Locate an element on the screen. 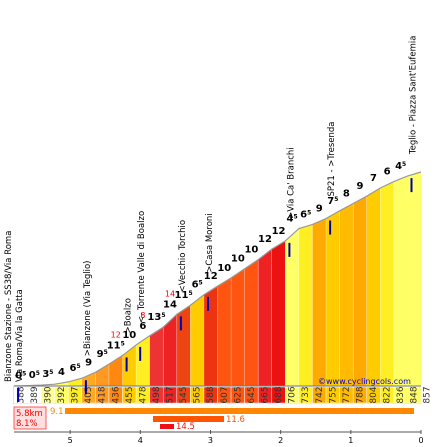 This screenshot has width=436, height=447. elevation-label: 755 is located at coordinates (333, 394).